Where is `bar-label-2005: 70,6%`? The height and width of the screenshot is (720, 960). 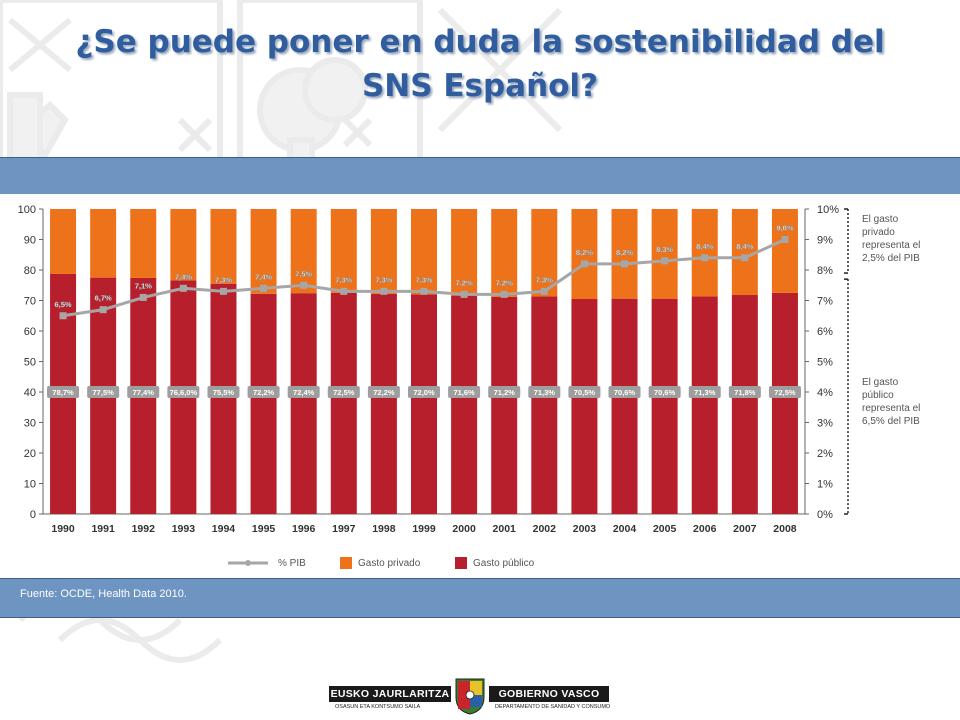
bar-label-2005: 70,6% is located at coordinates (665, 392).